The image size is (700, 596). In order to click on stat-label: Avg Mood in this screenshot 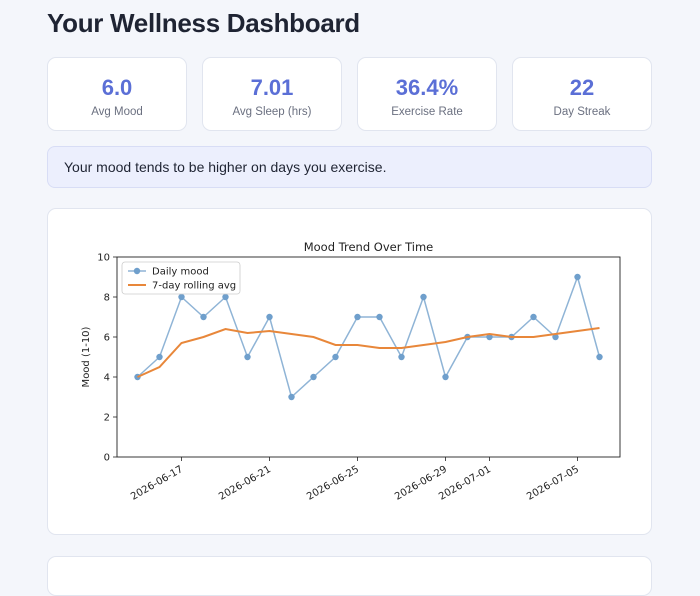, I will do `click(117, 112)`.